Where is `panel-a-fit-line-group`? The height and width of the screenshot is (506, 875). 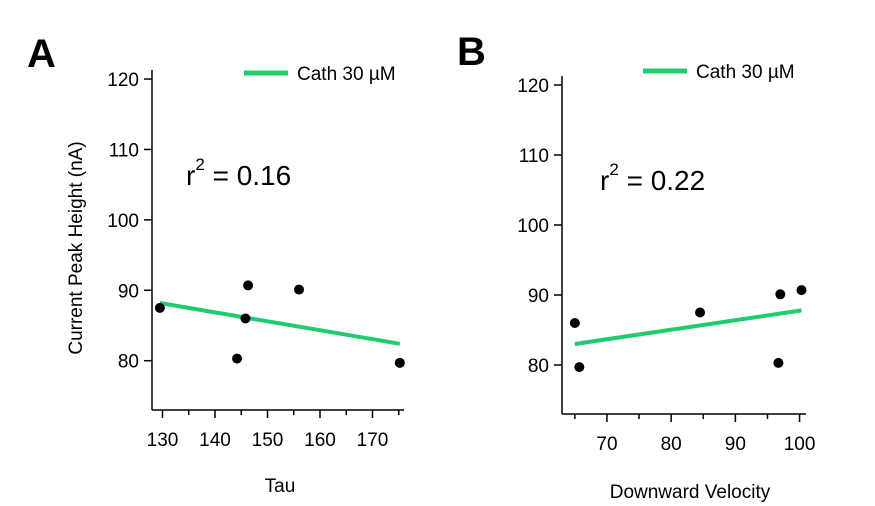
panel-a-fit-line-group is located at coordinates (280, 323).